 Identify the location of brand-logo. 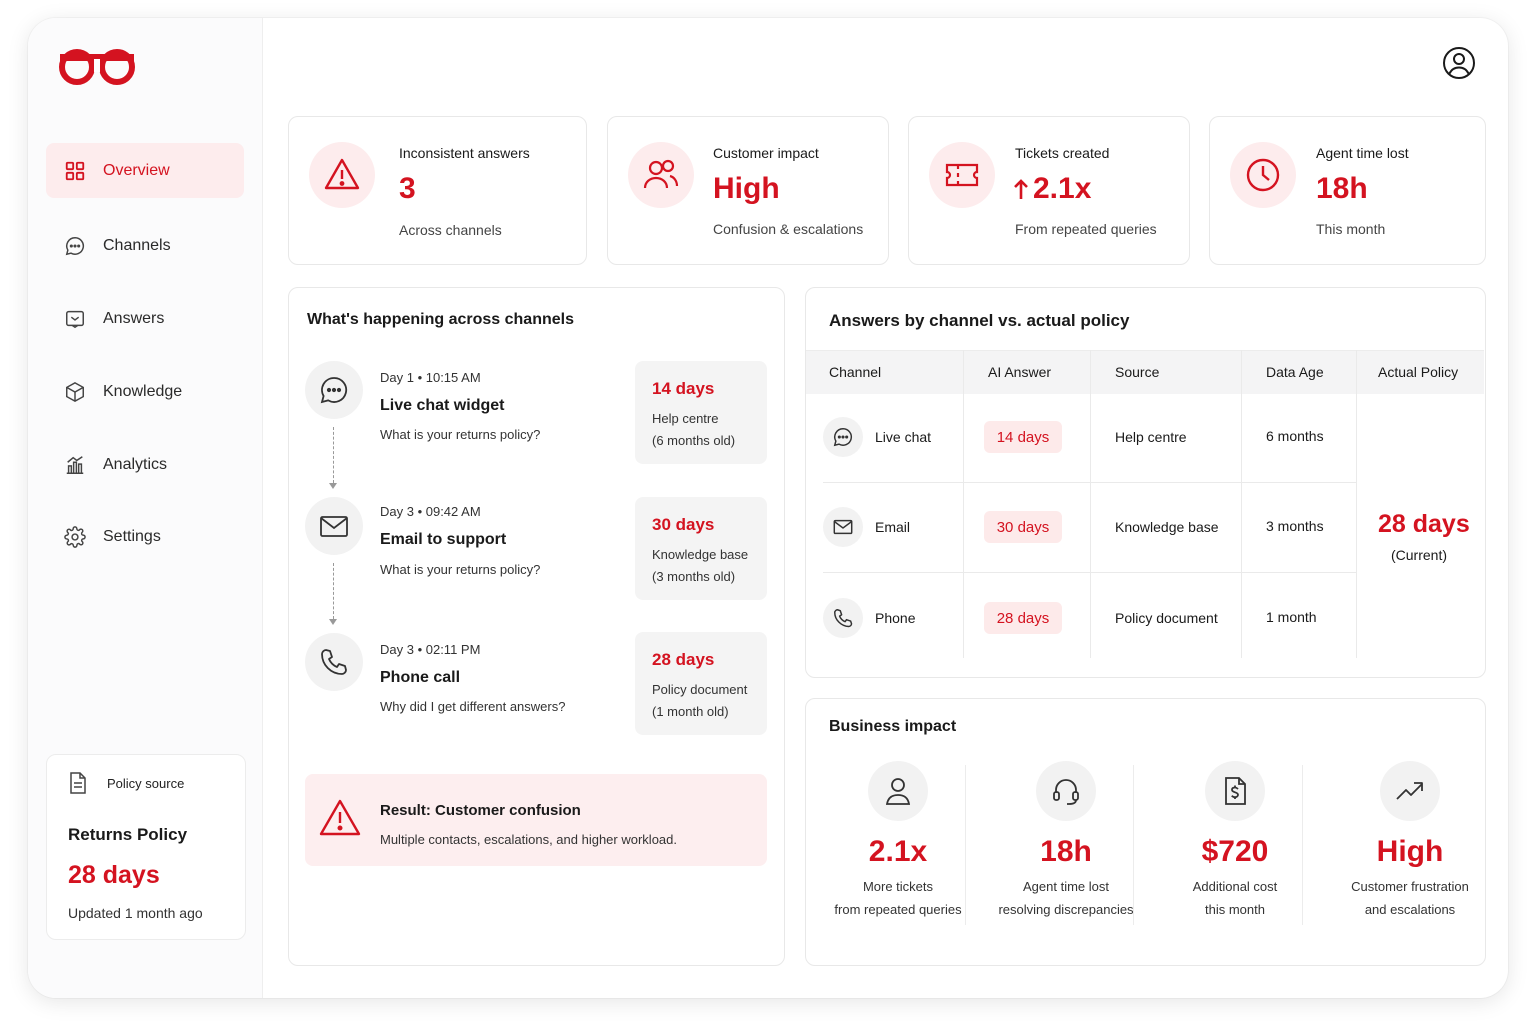
(97, 67).